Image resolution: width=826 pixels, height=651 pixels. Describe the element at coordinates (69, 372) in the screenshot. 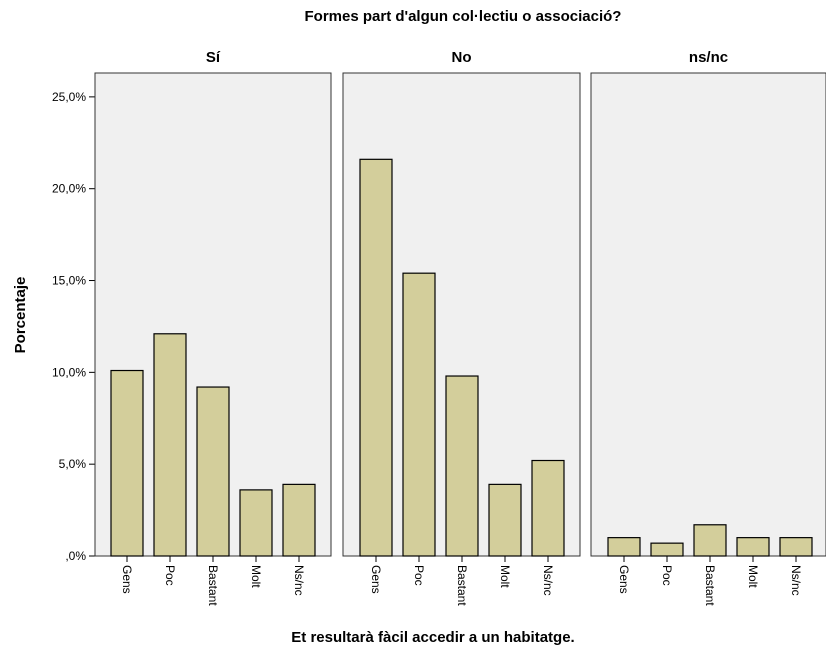

I see `y-tick-label: 10,0%` at that location.